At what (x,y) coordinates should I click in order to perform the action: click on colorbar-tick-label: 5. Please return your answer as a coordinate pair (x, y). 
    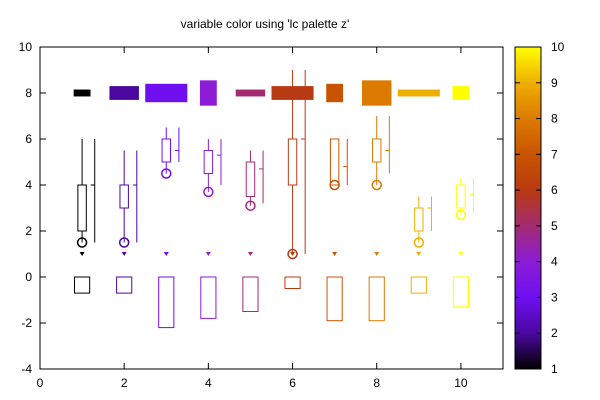
    Looking at the image, I should click on (554, 226).